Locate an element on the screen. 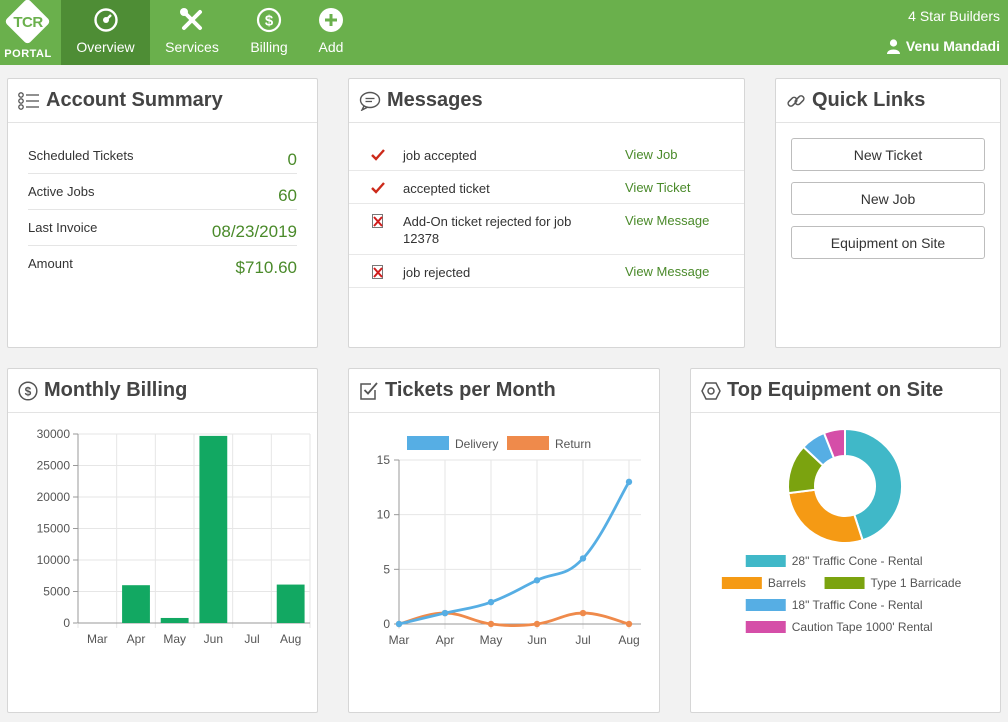 This screenshot has width=1008, height=722. user-icon is located at coordinates (893, 46).